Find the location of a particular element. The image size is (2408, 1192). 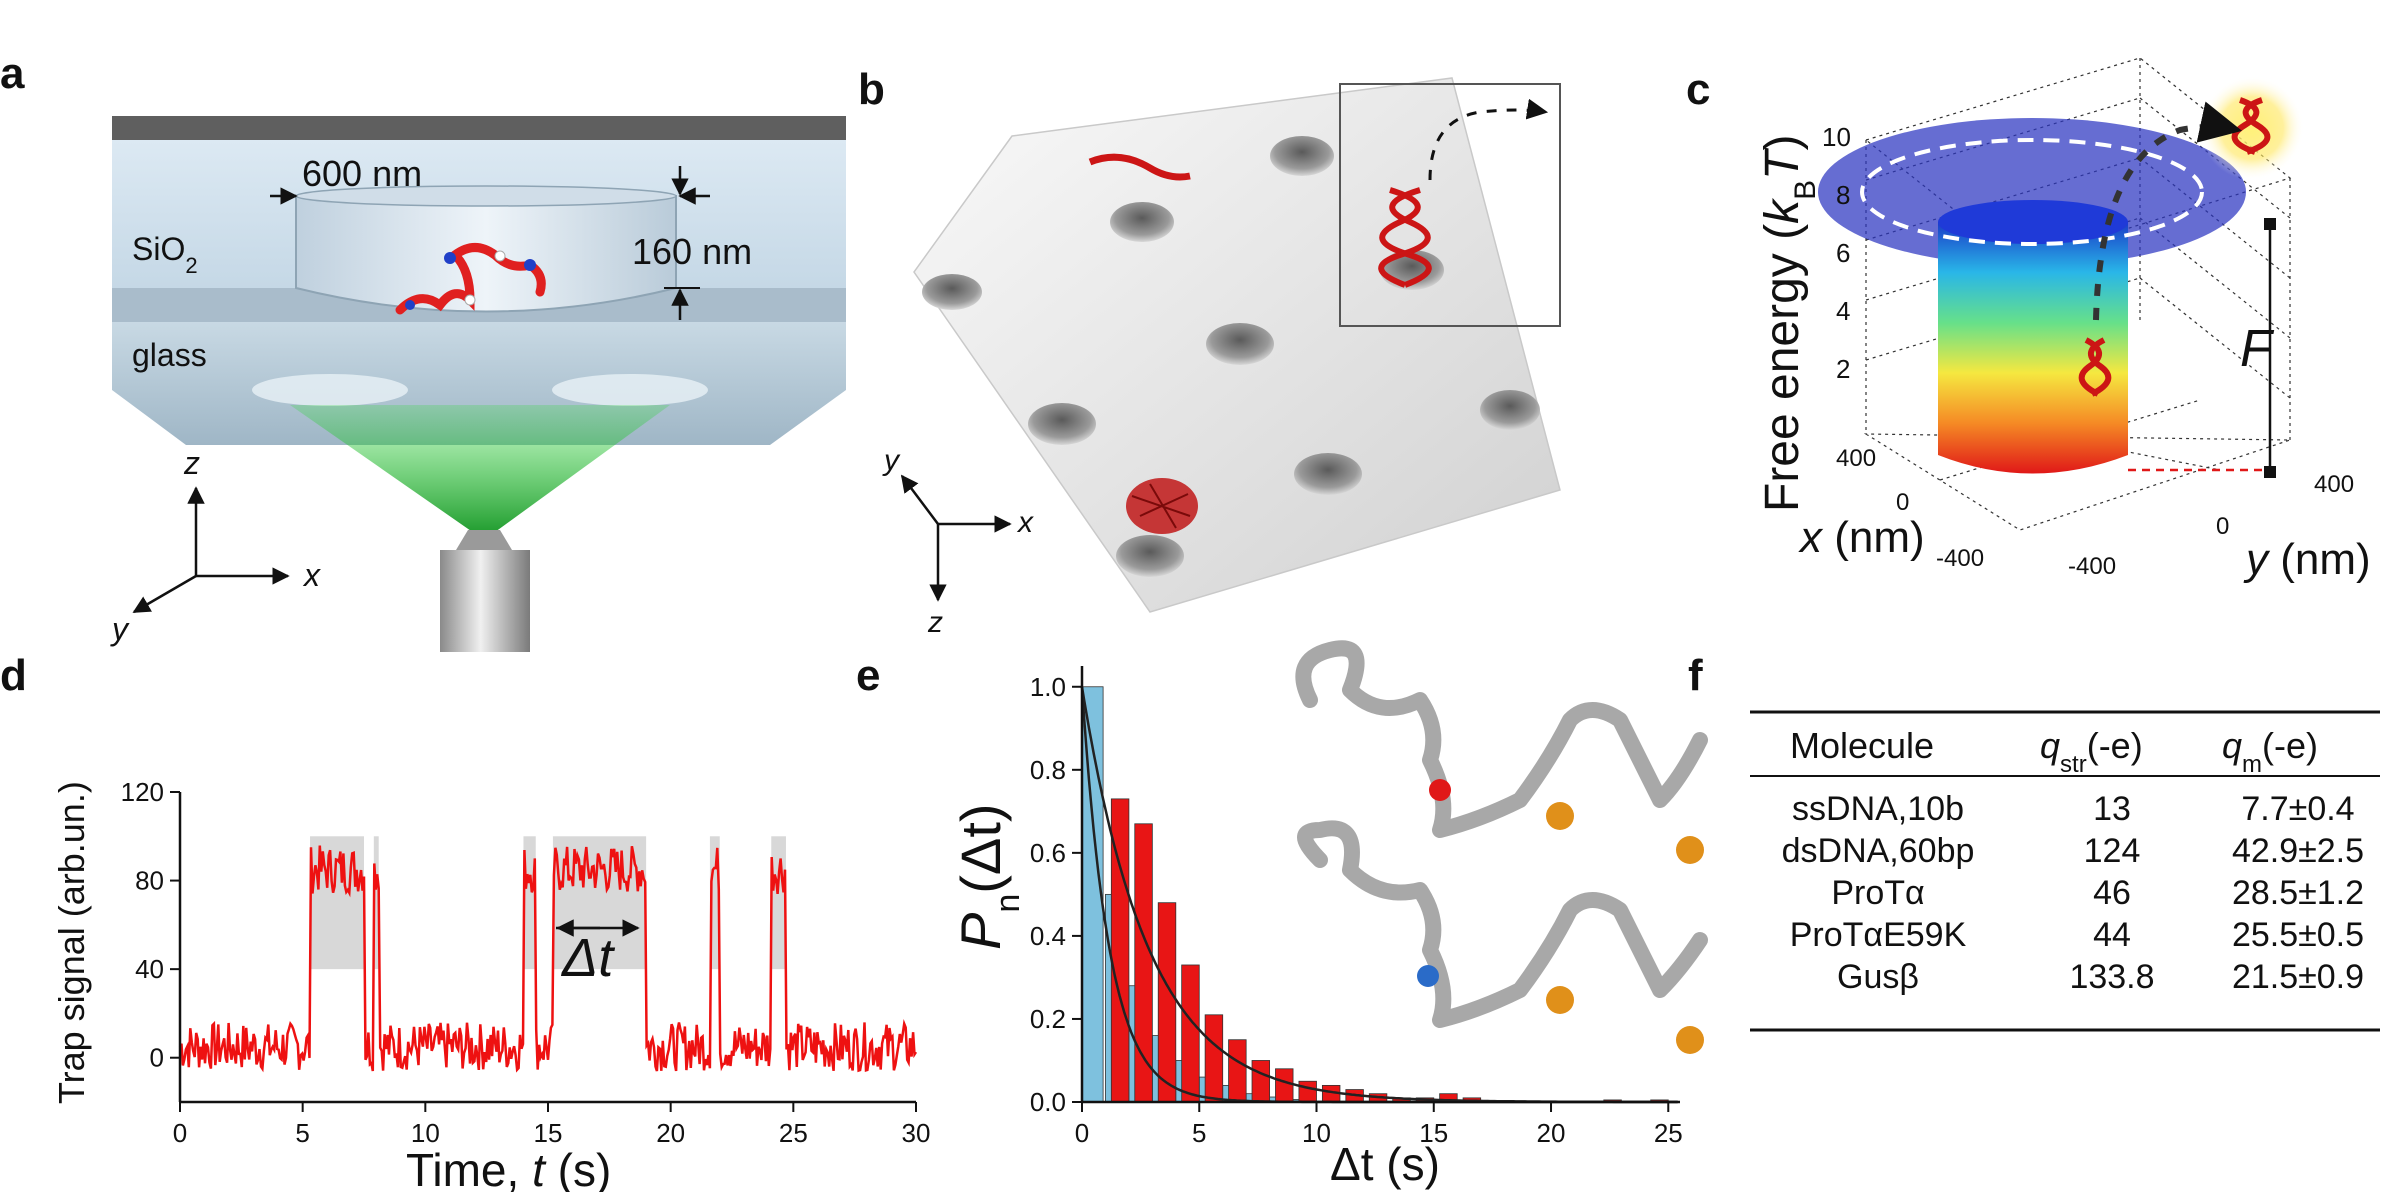

y-tick-label: 0.4 is located at coordinates (1048, 936).